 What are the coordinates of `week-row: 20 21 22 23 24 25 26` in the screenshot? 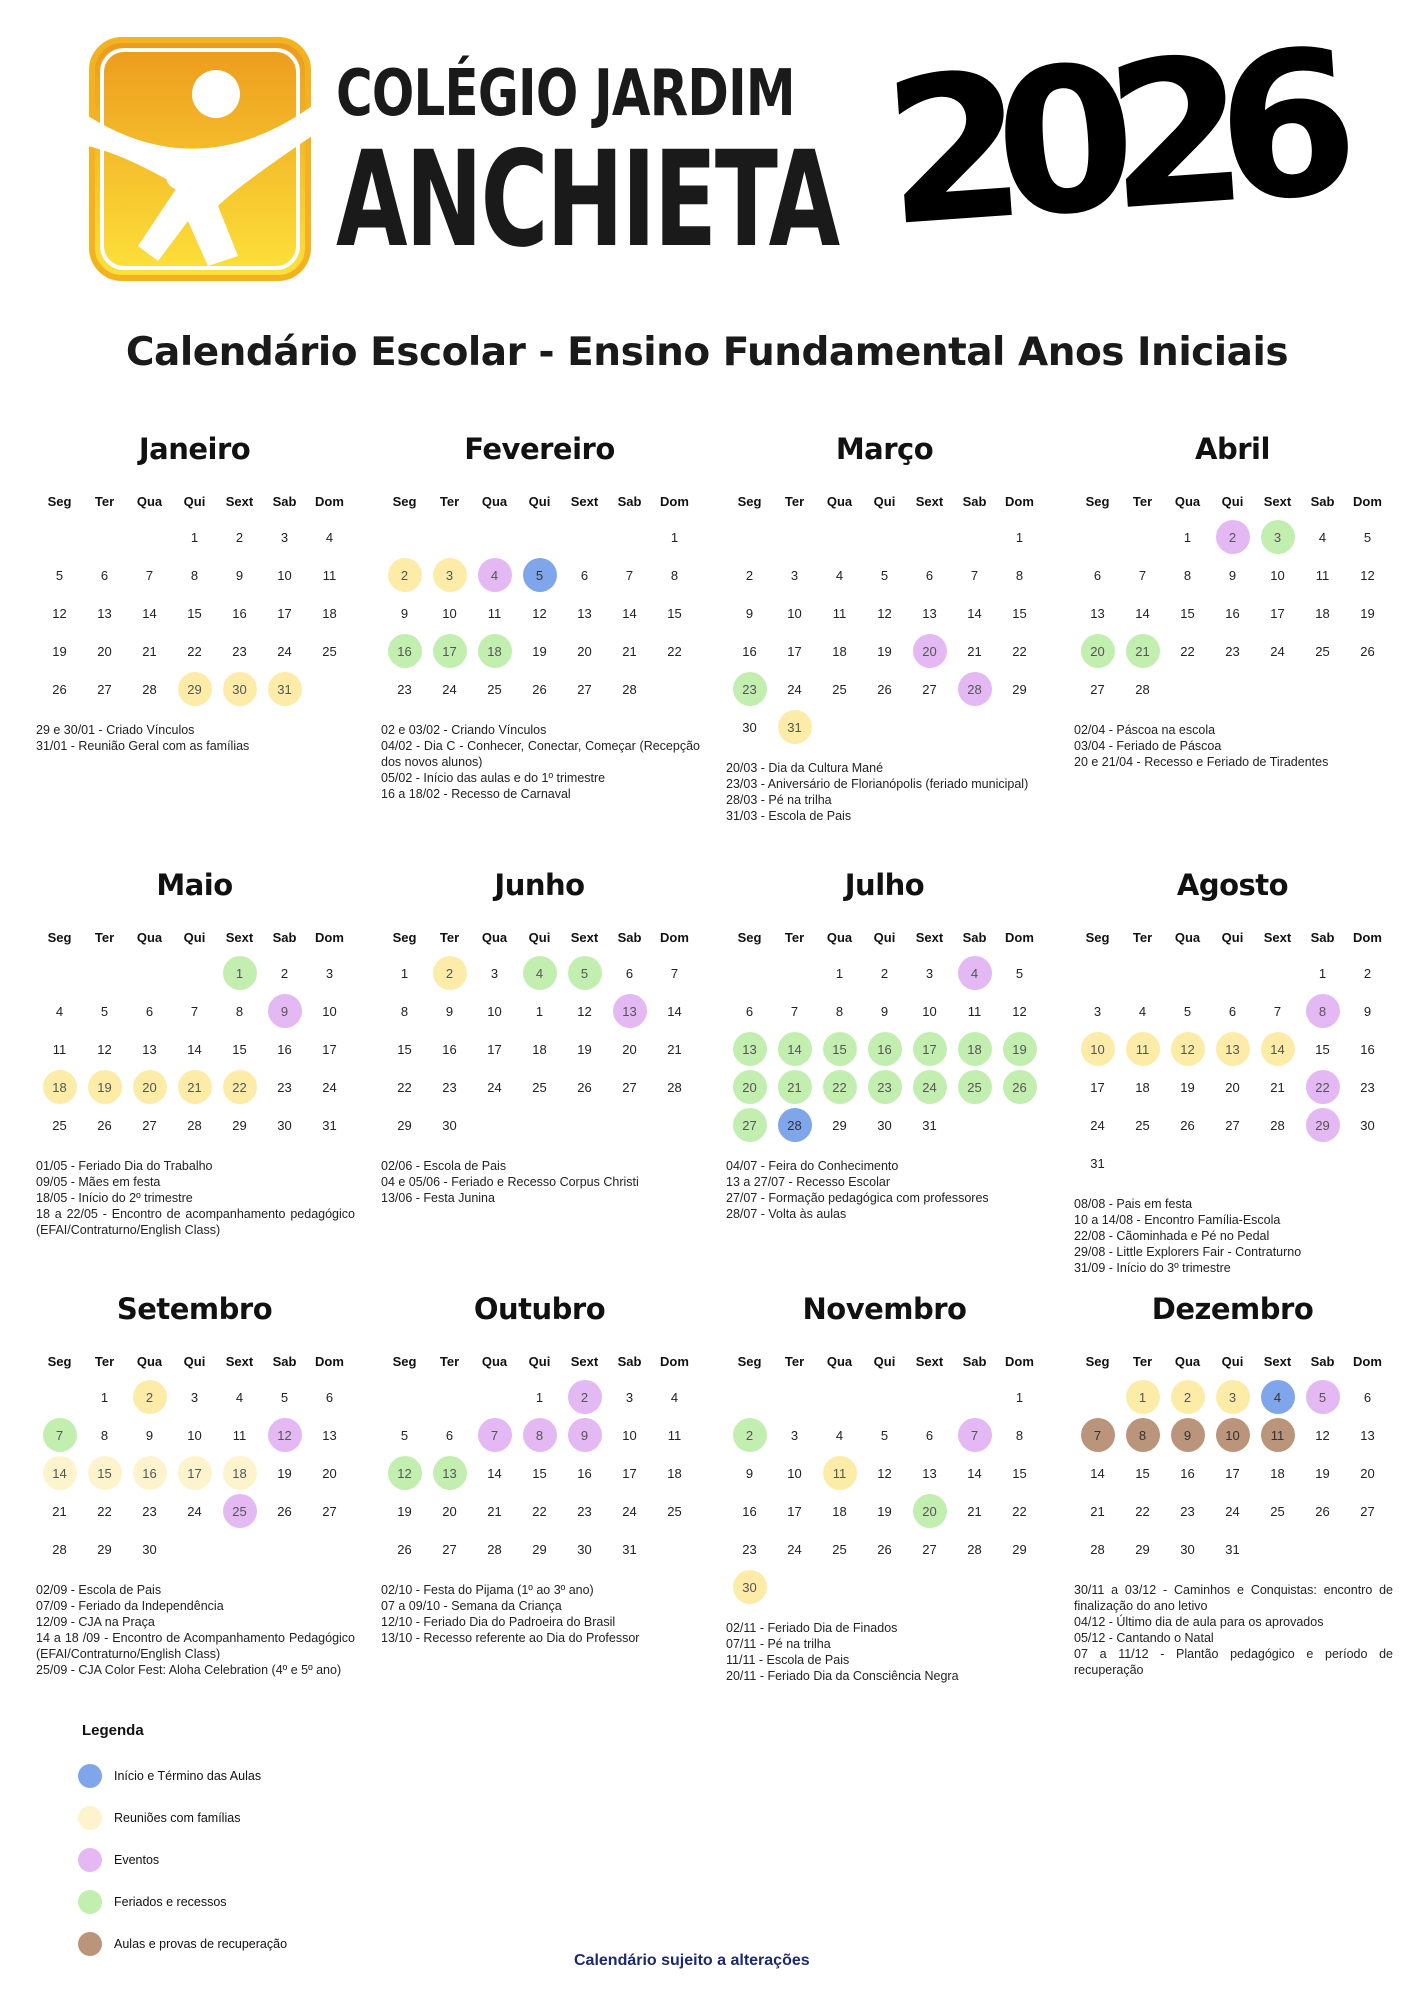 It's located at (1232, 651).